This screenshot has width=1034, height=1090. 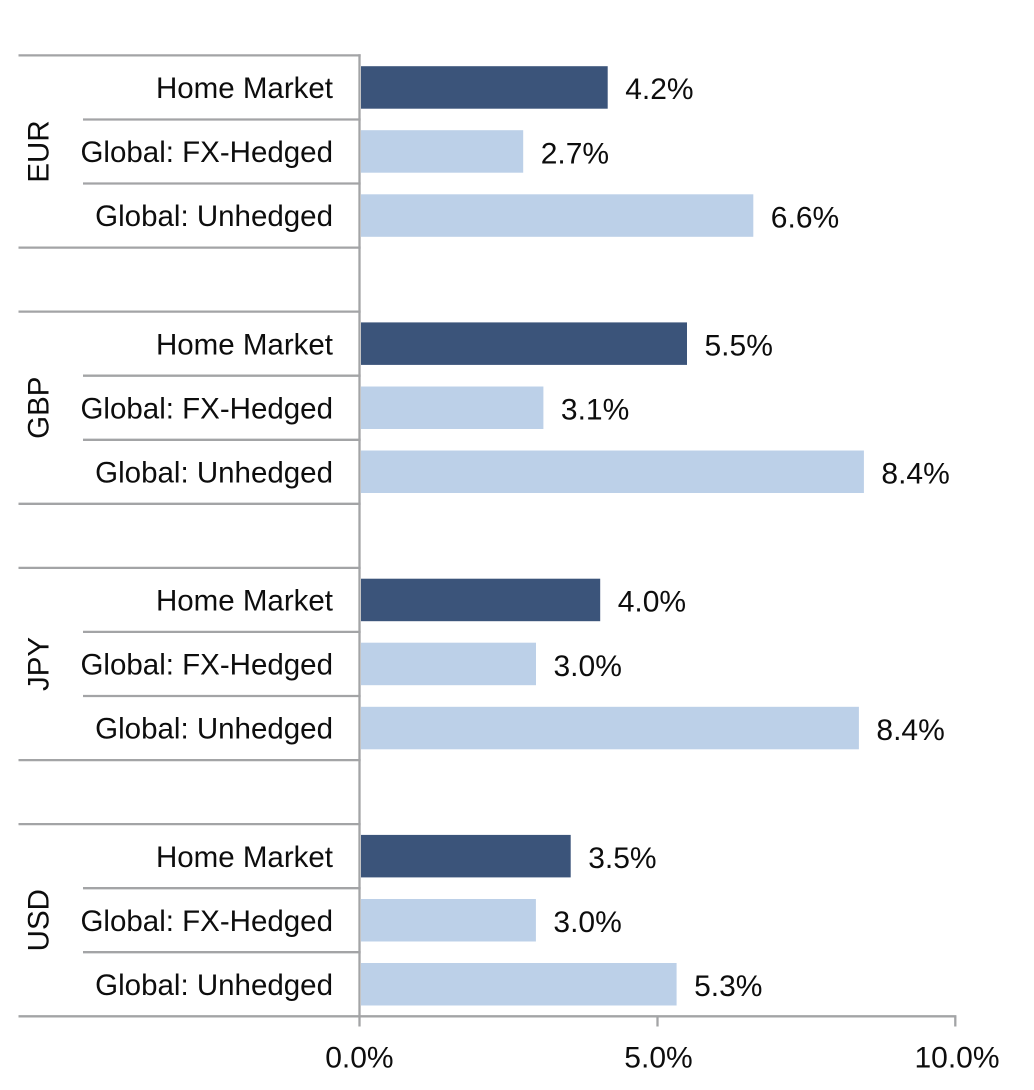 I want to click on svg-text: 6.6%, so click(x=805, y=217).